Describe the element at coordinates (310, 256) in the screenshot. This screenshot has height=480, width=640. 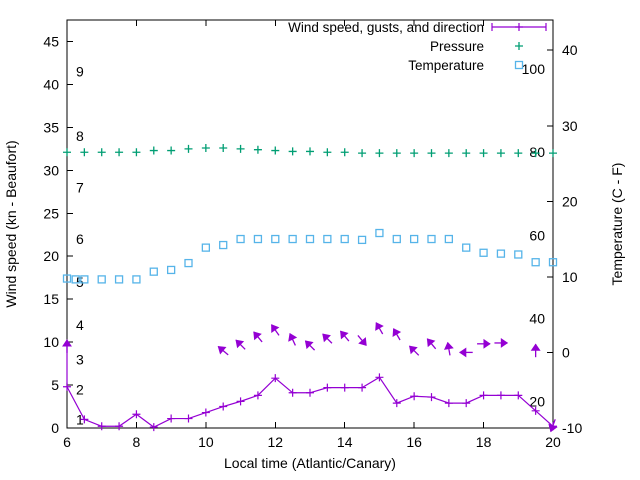
I see `series-temperature` at that location.